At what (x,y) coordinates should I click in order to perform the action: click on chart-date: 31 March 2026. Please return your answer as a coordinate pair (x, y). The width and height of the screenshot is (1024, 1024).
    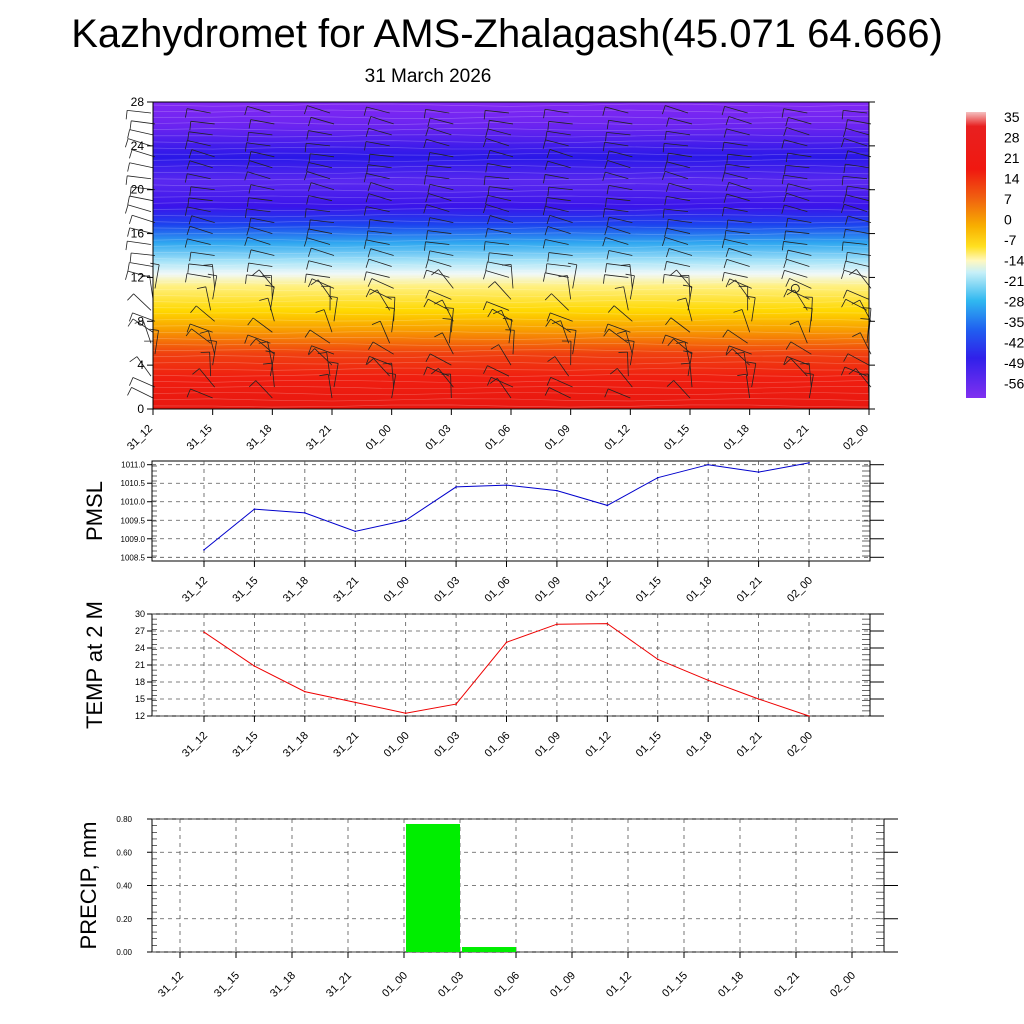
    Looking at the image, I should click on (428, 76).